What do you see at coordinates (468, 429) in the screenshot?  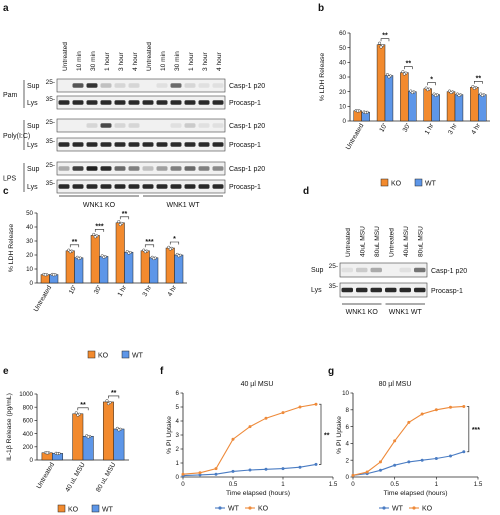 I see `significance-bracket` at bounding box center [468, 429].